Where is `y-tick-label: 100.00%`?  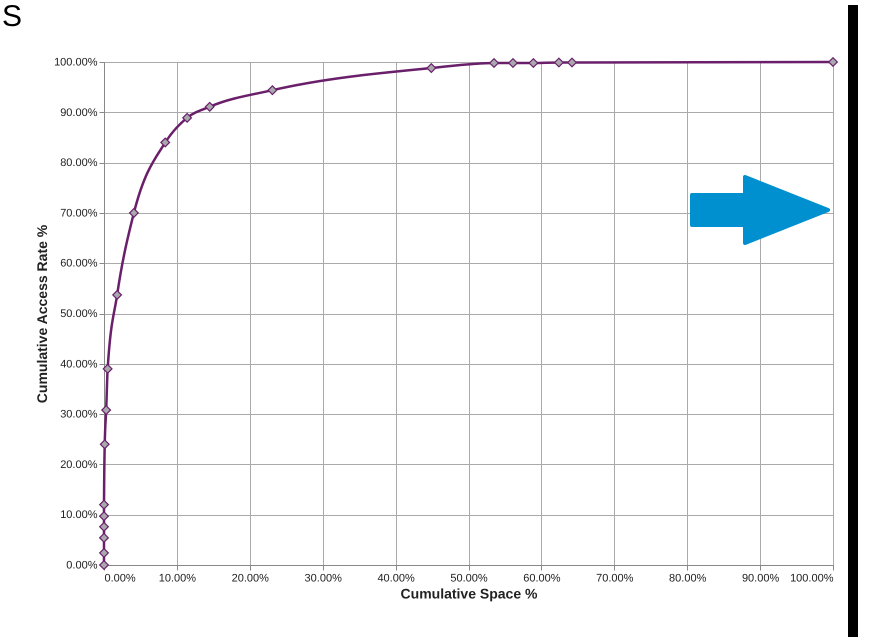 y-tick-label: 100.00% is located at coordinates (76, 62).